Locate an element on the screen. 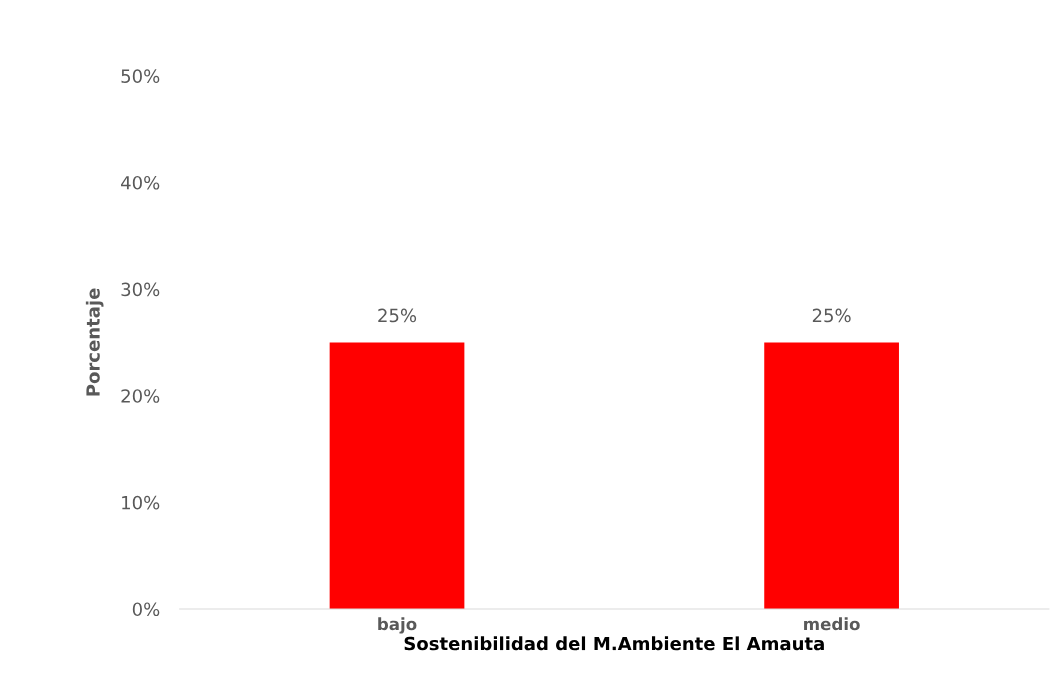  y-tick-label: 0% is located at coordinates (146, 609).